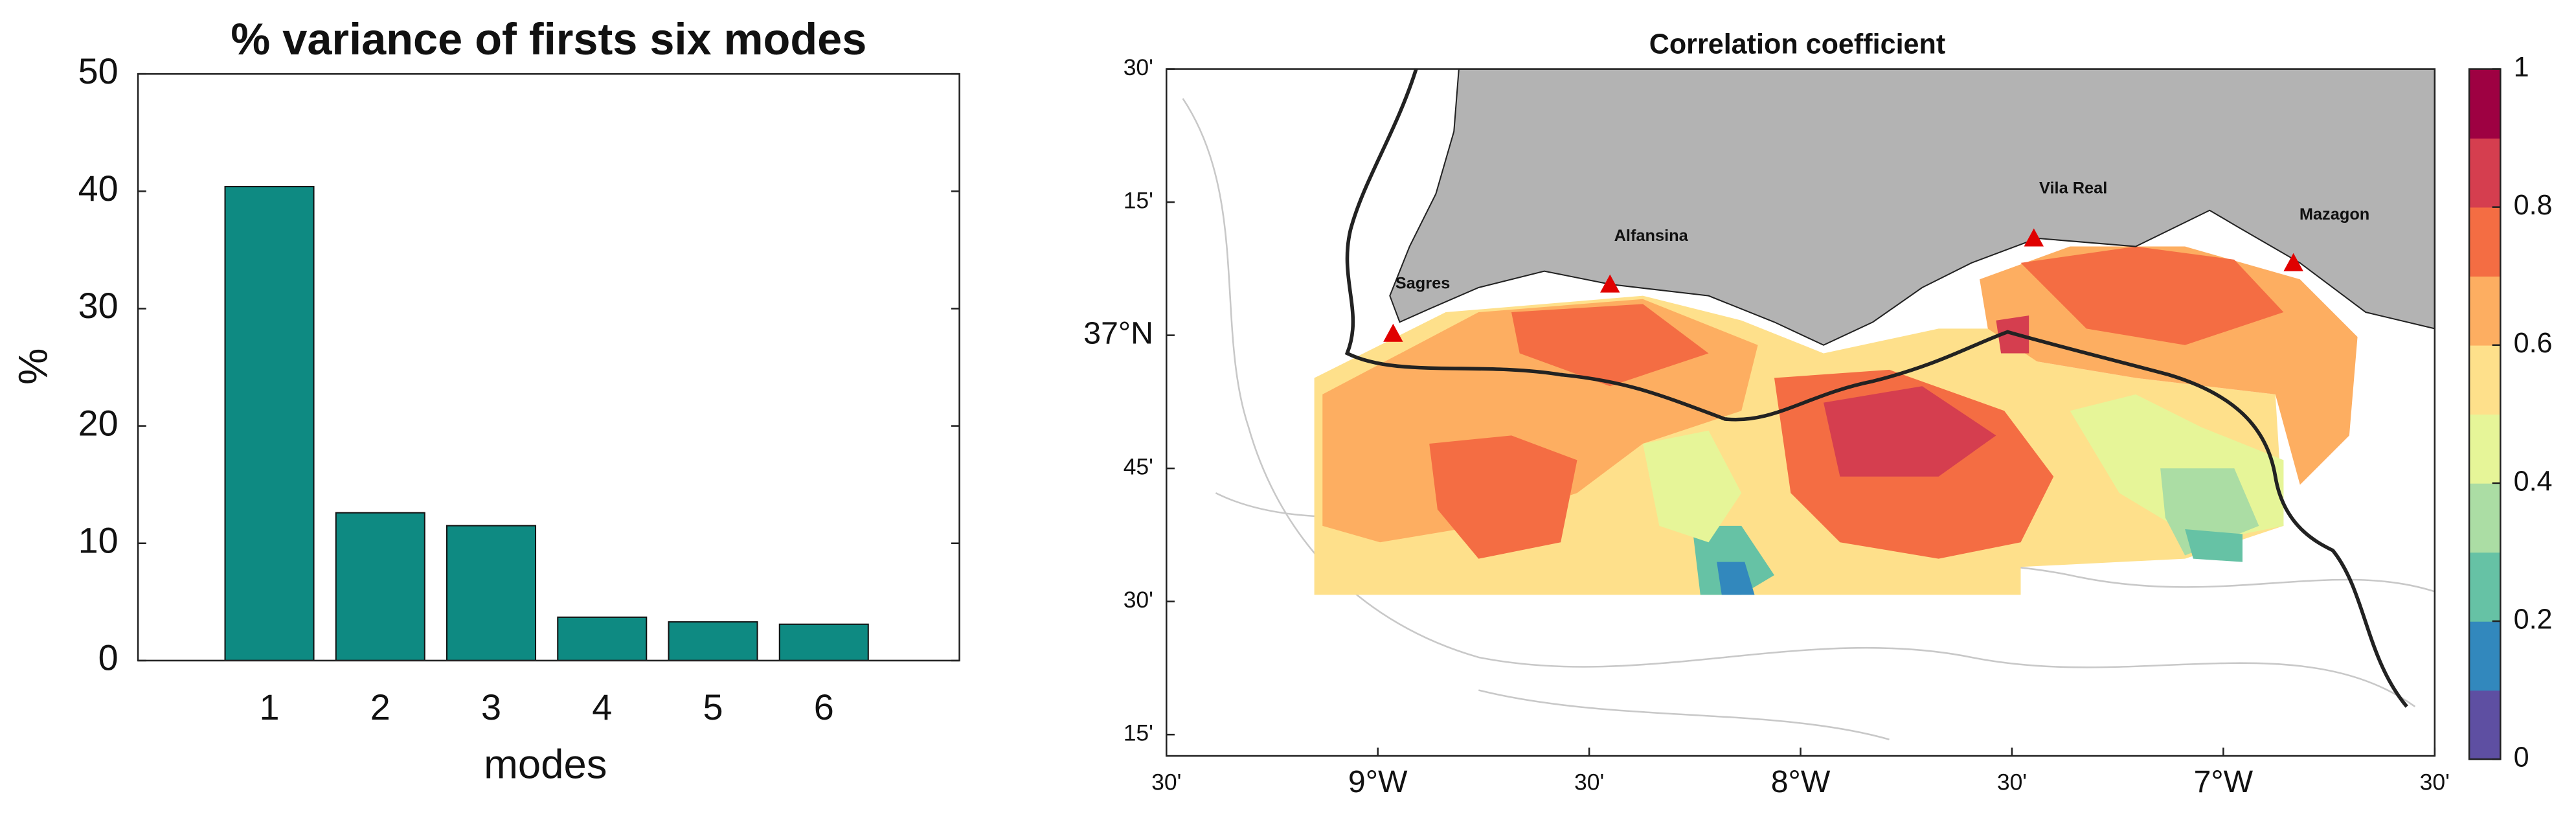 The width and height of the screenshot is (2576, 820). I want to click on y-tick-label: 40, so click(99, 189).